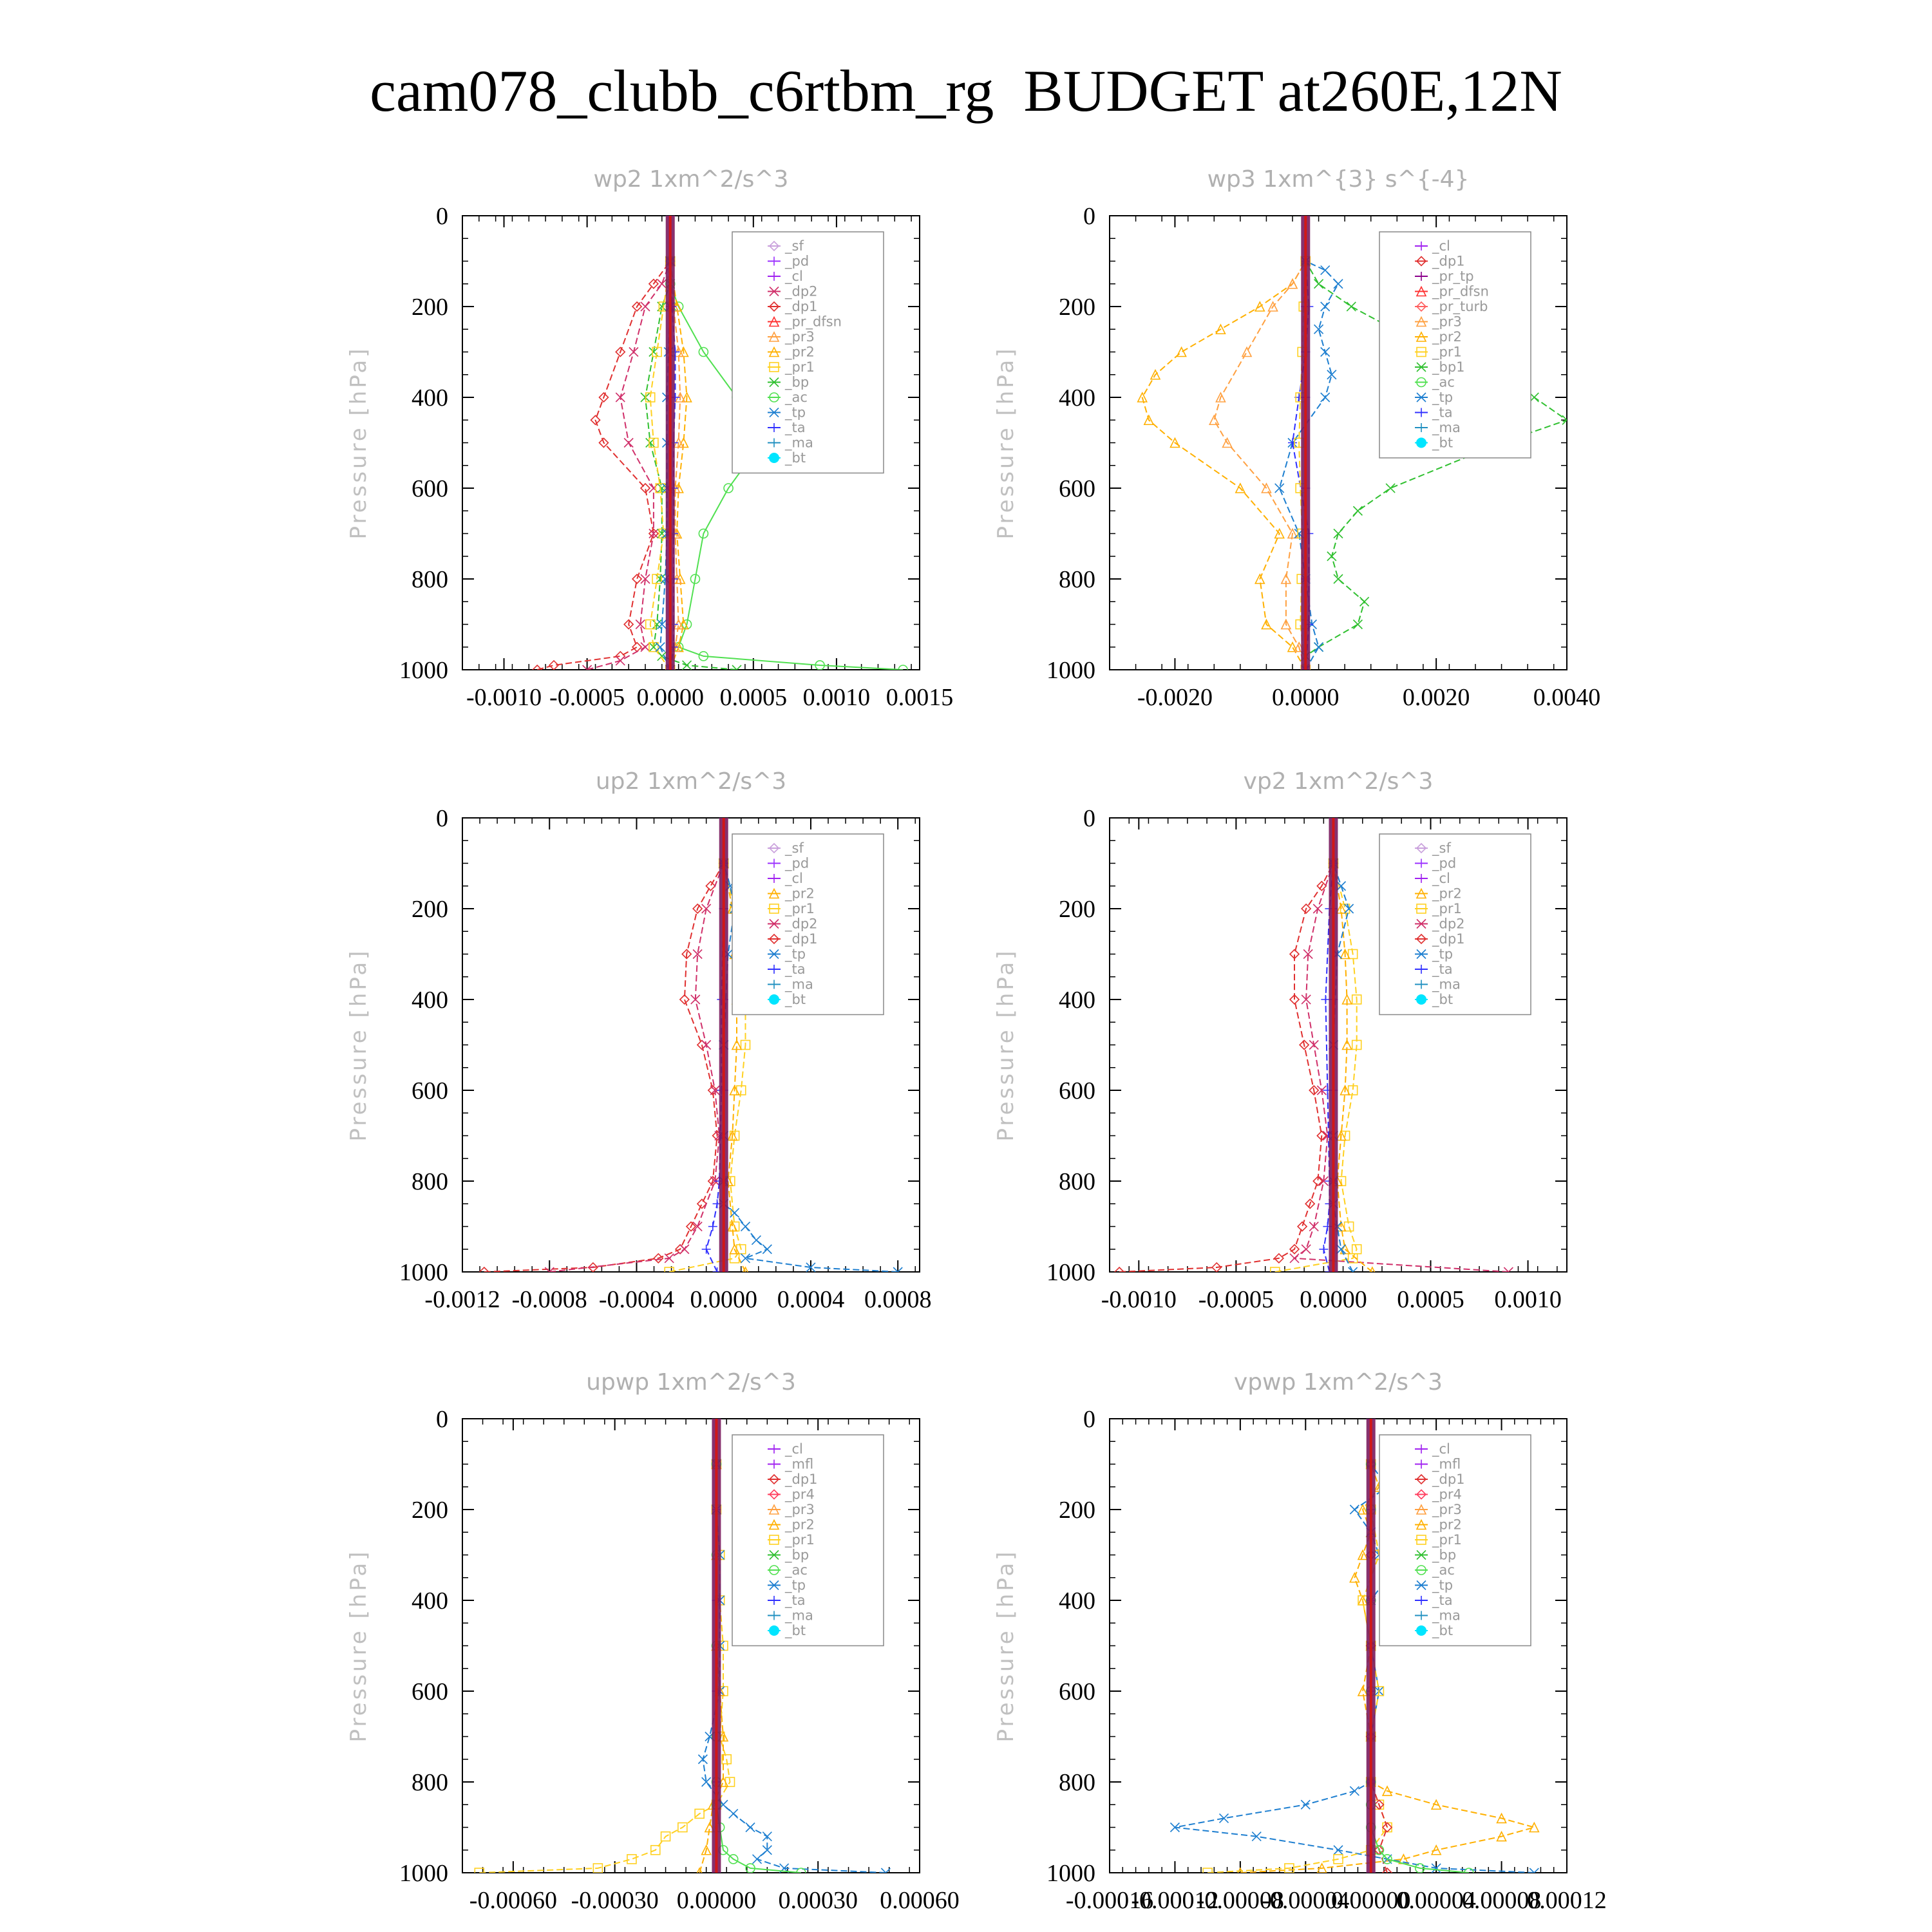  Describe the element at coordinates (513, 1900) in the screenshot. I see `x-tick-label: -0.00060` at that location.